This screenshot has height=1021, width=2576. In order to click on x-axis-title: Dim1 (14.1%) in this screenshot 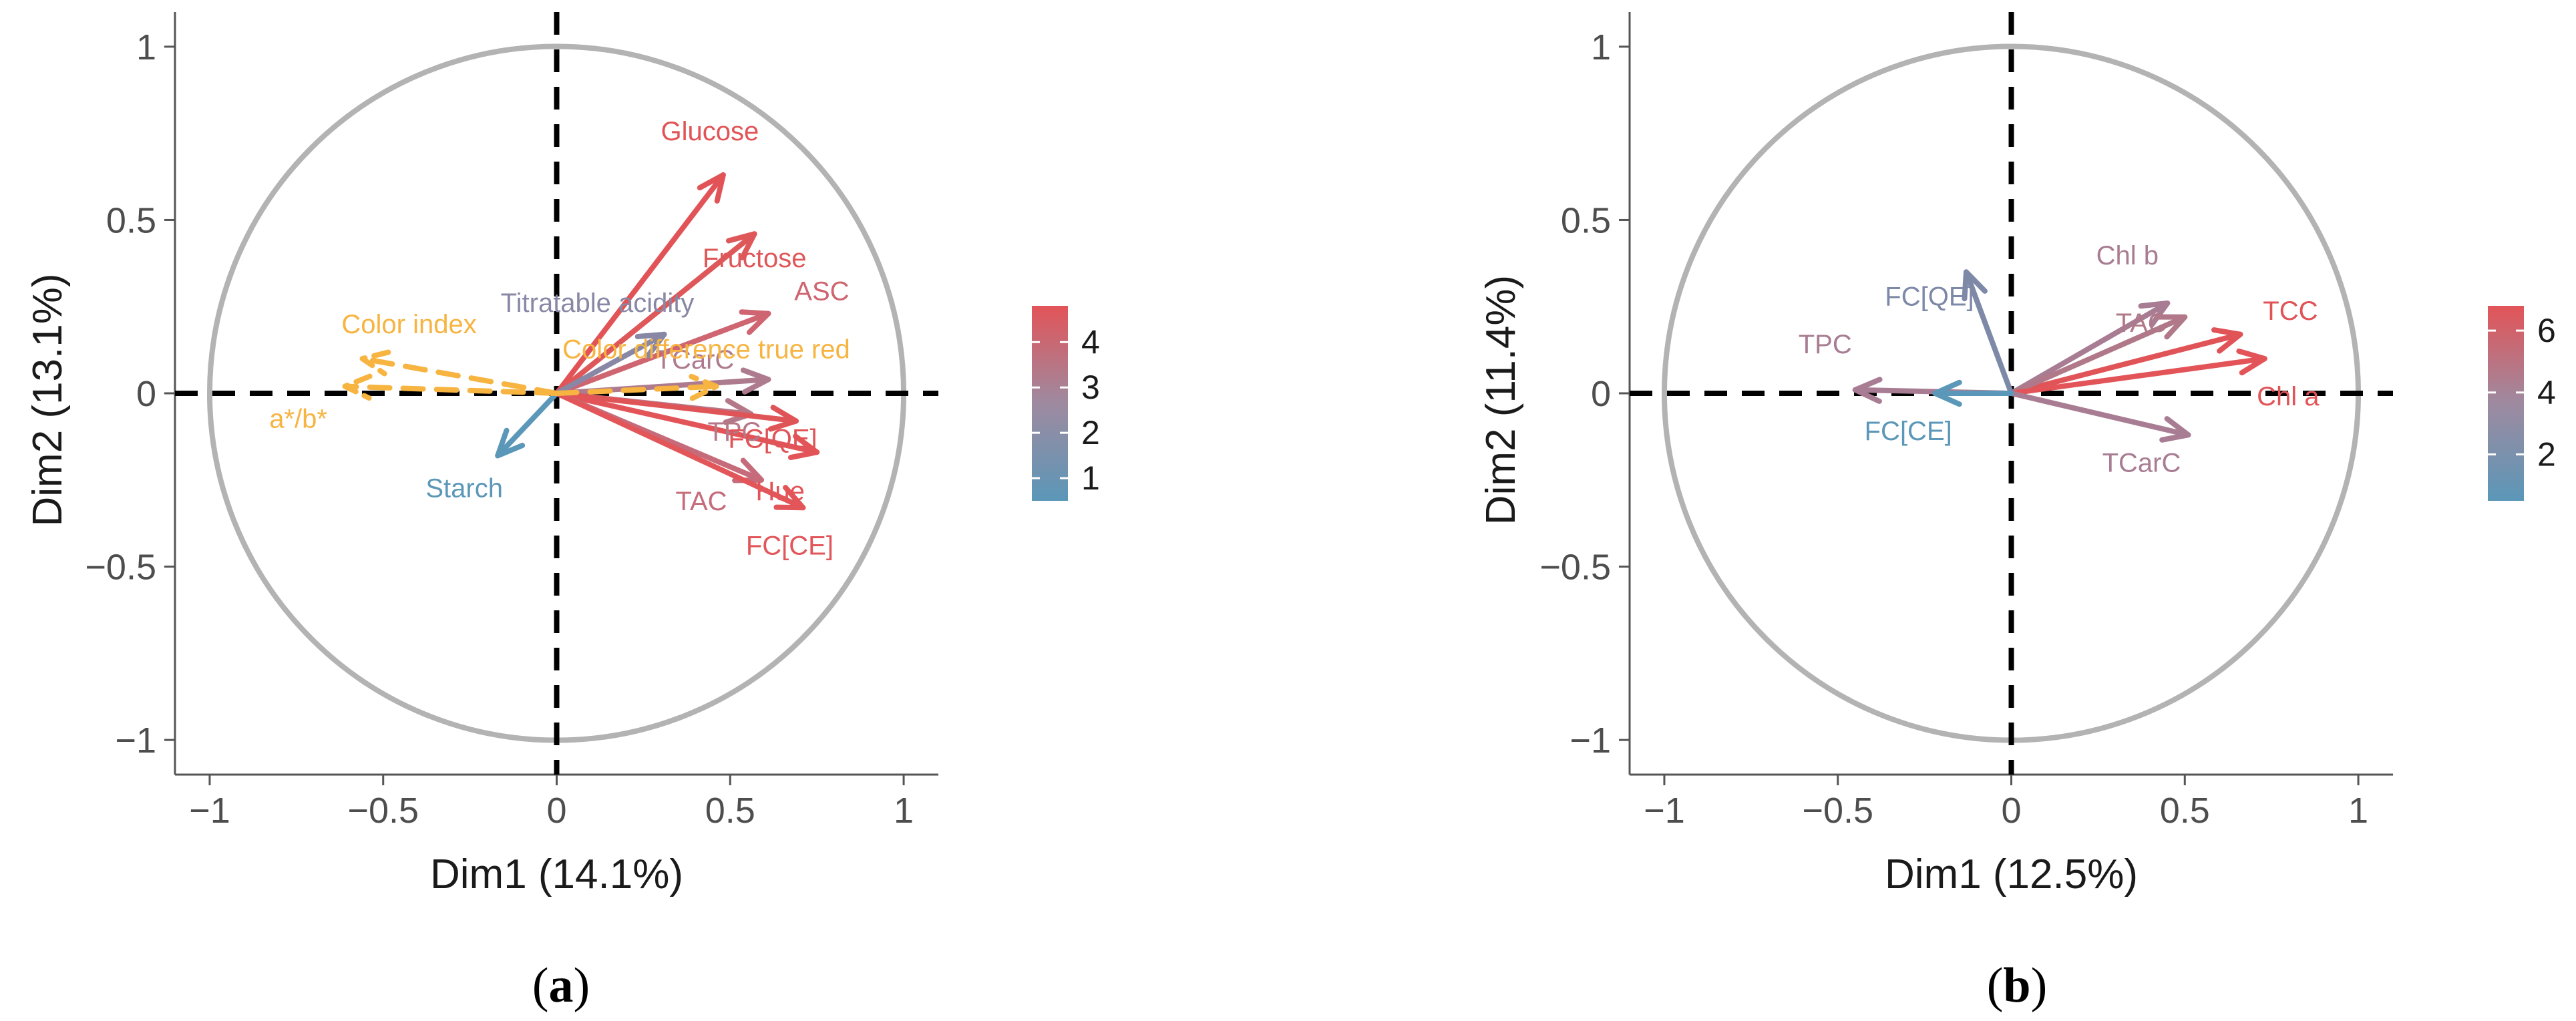, I will do `click(556, 874)`.